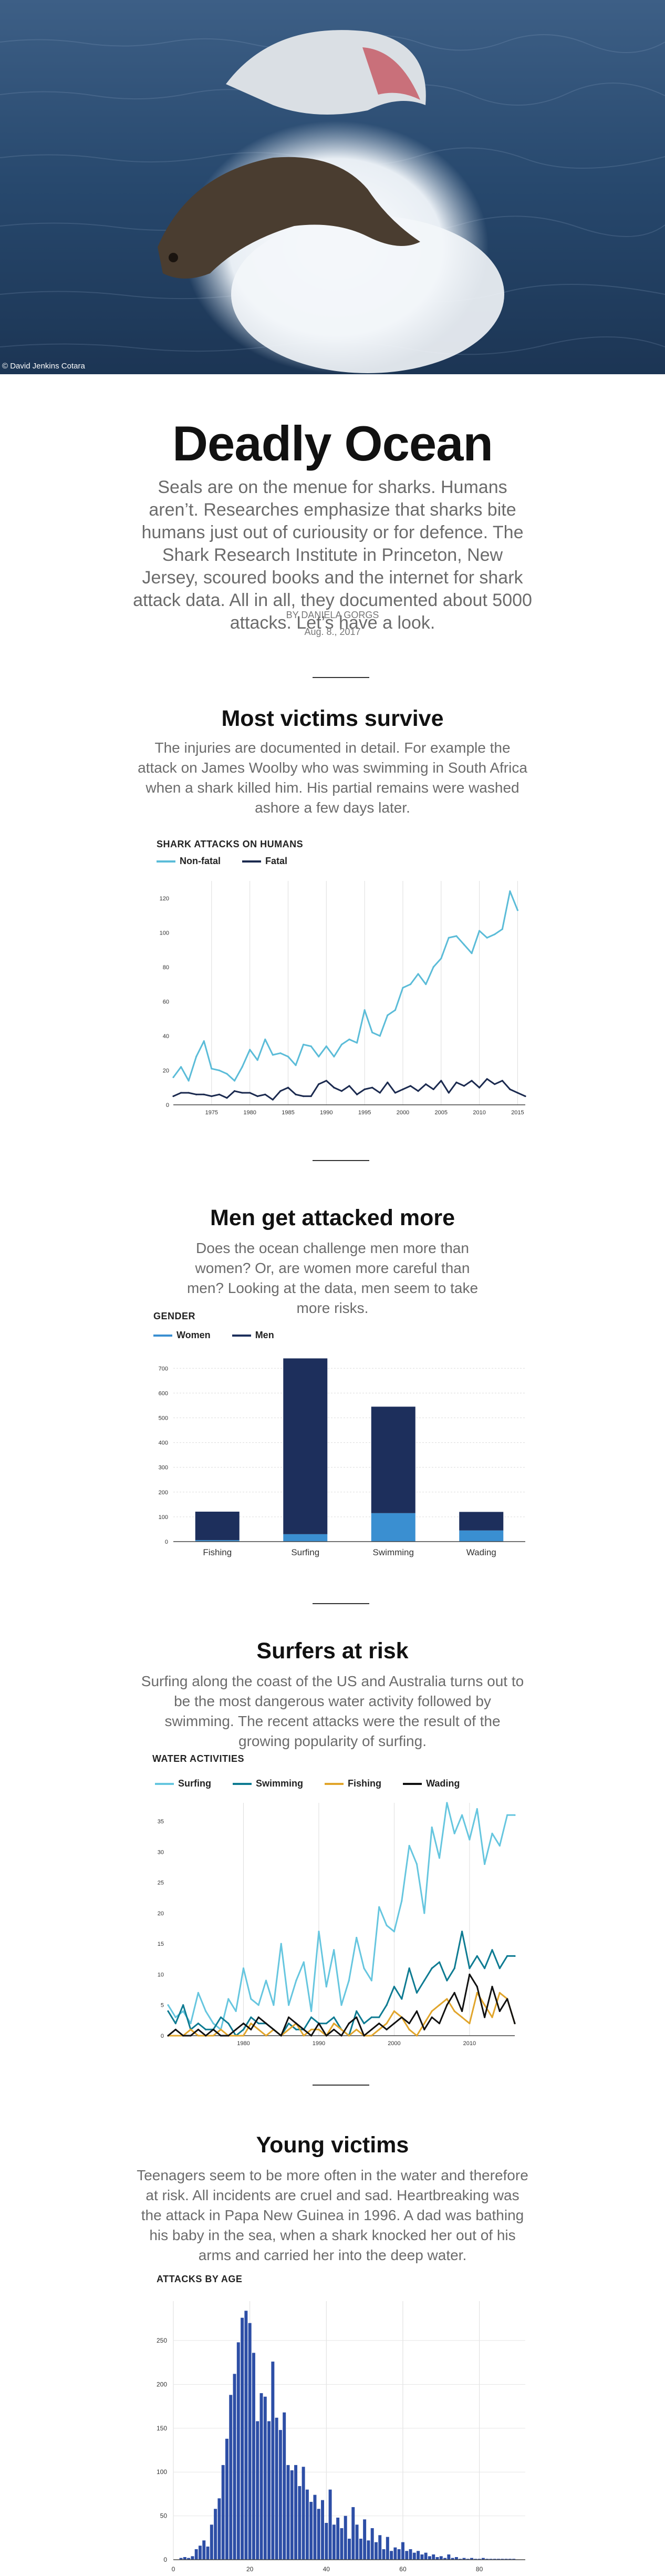  I want to click on section-heading: Young victims, so click(332, 2145).